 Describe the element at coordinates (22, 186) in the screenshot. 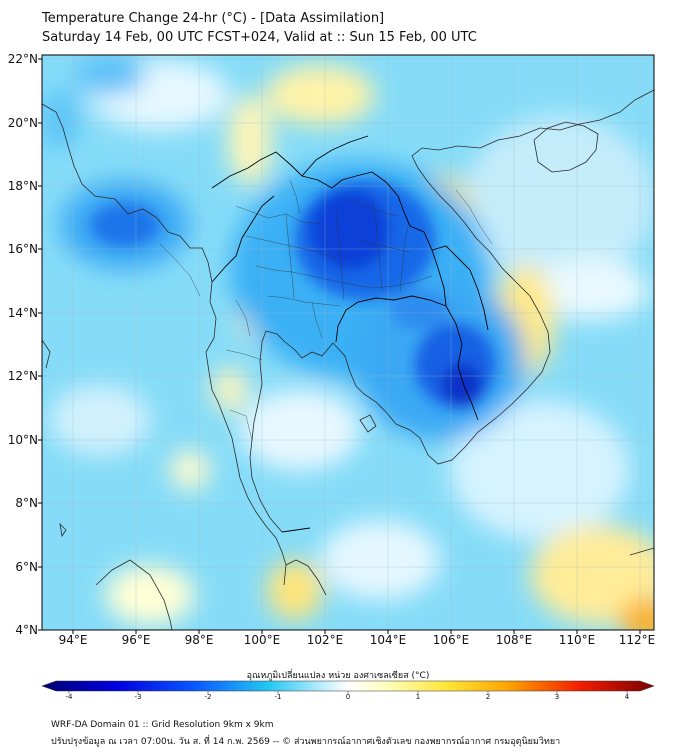

I see `lat-label: 18°N` at that location.